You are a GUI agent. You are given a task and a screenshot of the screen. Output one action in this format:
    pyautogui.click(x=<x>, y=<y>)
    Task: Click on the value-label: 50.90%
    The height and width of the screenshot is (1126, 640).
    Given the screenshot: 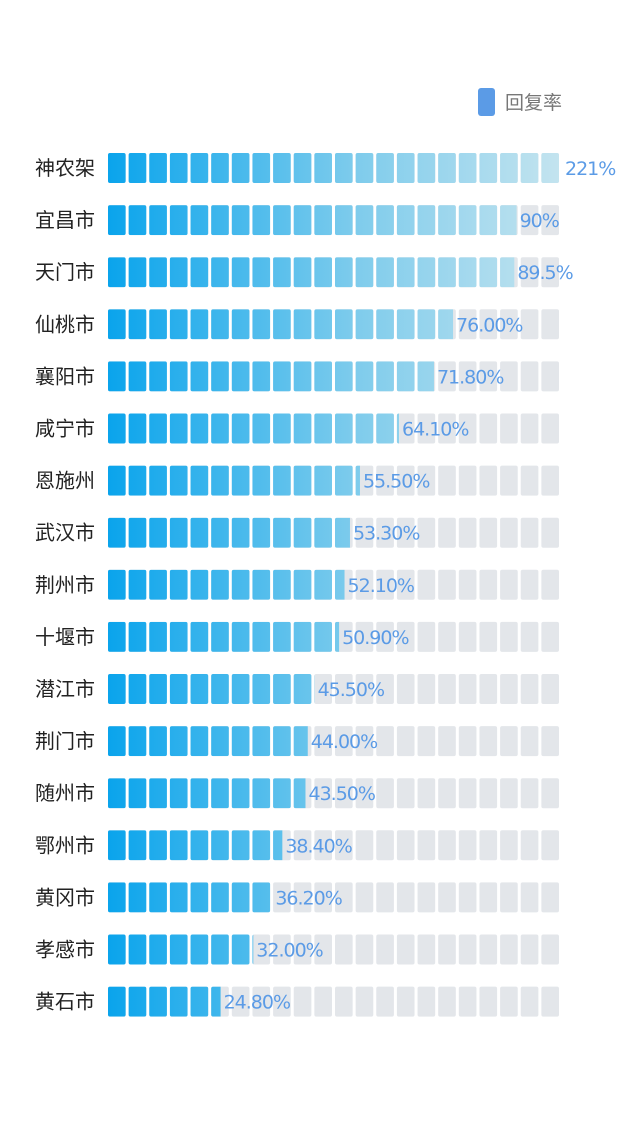 What is the action you would take?
    pyautogui.click(x=375, y=638)
    